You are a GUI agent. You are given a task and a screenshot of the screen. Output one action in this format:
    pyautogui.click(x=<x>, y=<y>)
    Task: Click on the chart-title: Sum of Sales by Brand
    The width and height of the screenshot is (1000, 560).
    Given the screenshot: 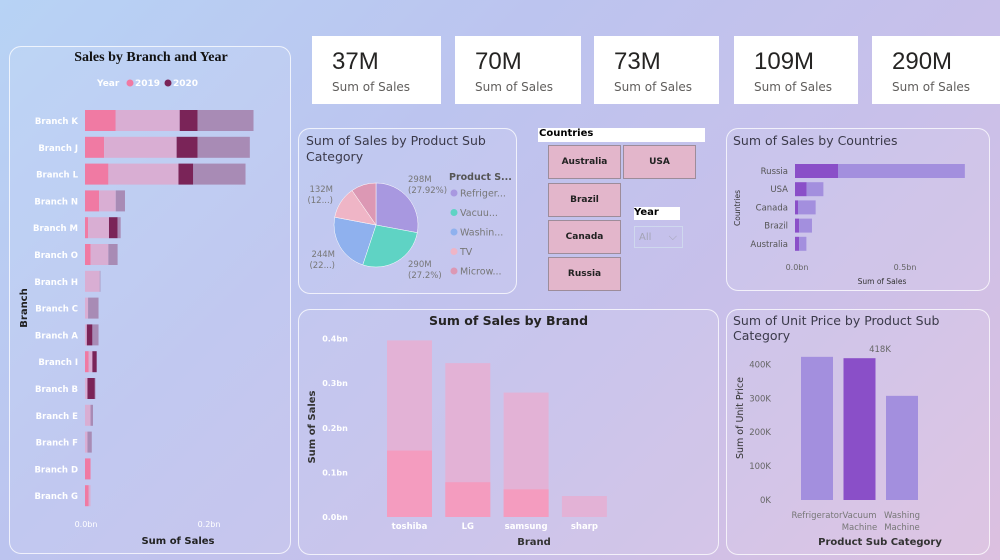 What is the action you would take?
    pyautogui.click(x=508, y=320)
    